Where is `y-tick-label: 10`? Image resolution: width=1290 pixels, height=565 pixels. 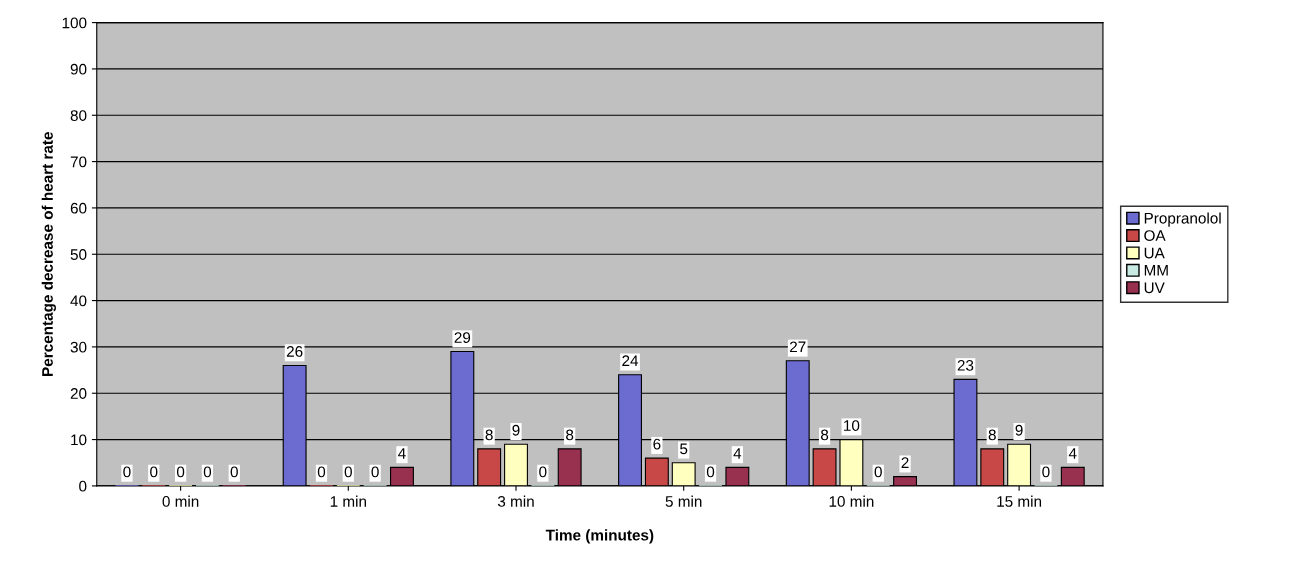
y-tick-label: 10 is located at coordinates (79, 440).